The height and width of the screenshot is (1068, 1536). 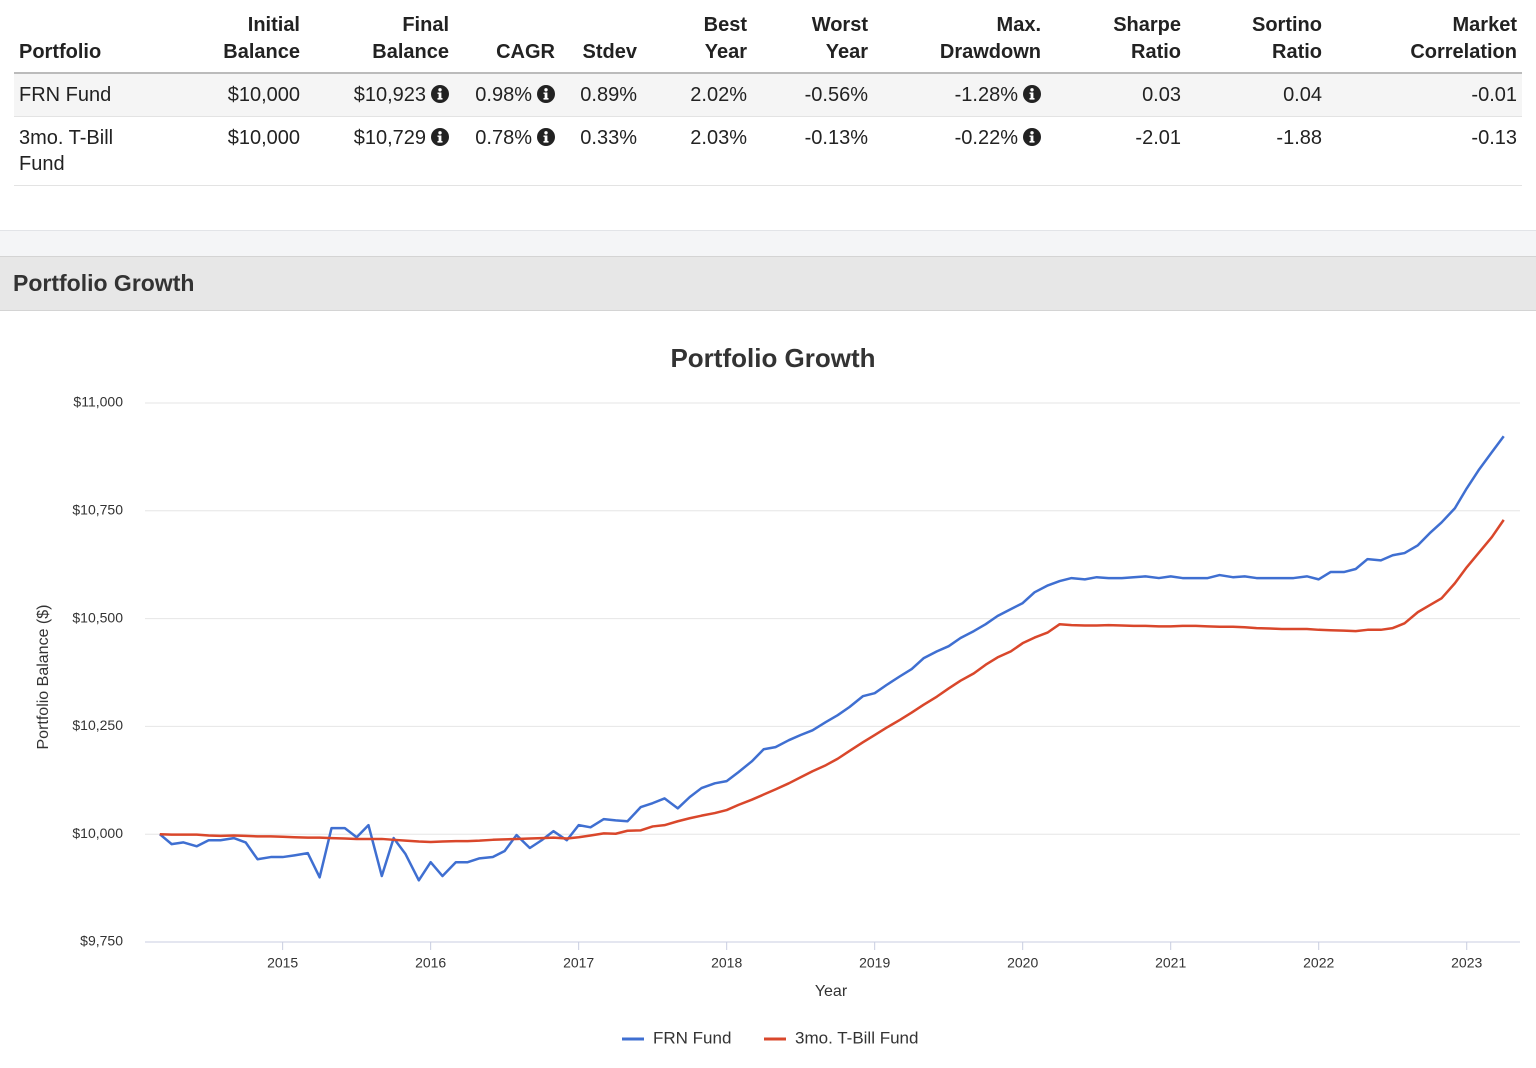 I want to click on cell-text: $10,729, so click(x=389, y=138).